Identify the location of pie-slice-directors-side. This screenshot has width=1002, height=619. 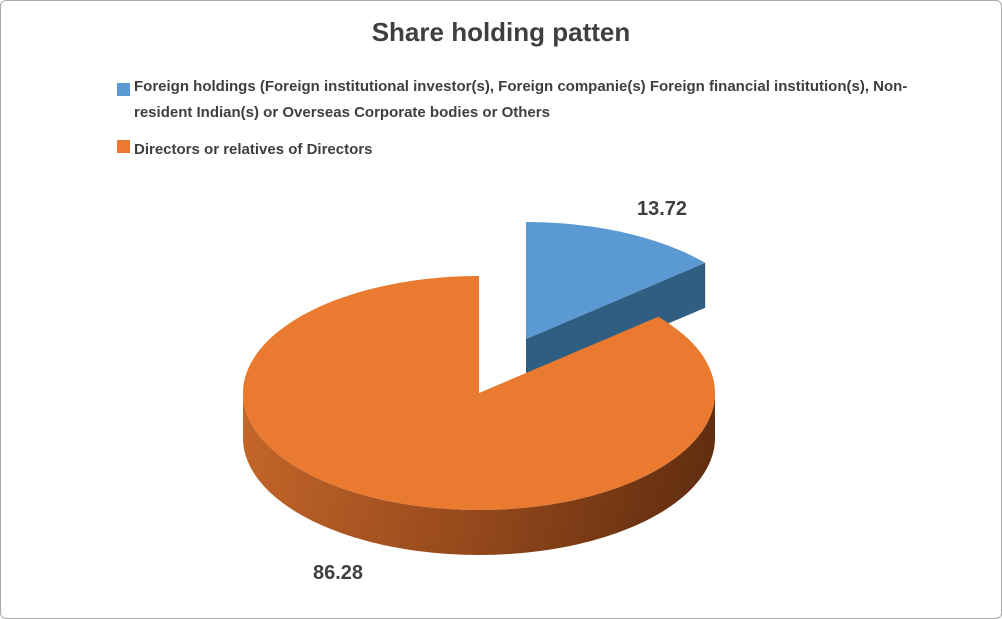
(479, 474).